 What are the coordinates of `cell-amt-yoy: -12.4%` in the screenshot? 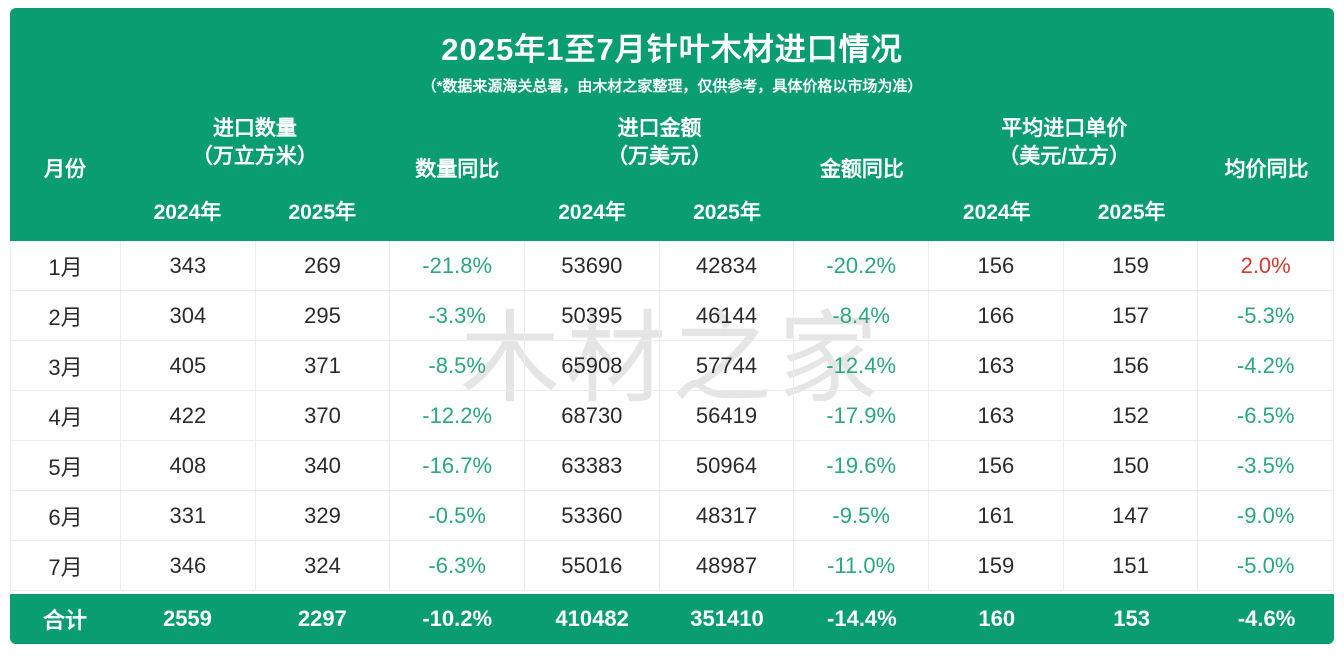 It's located at (861, 365).